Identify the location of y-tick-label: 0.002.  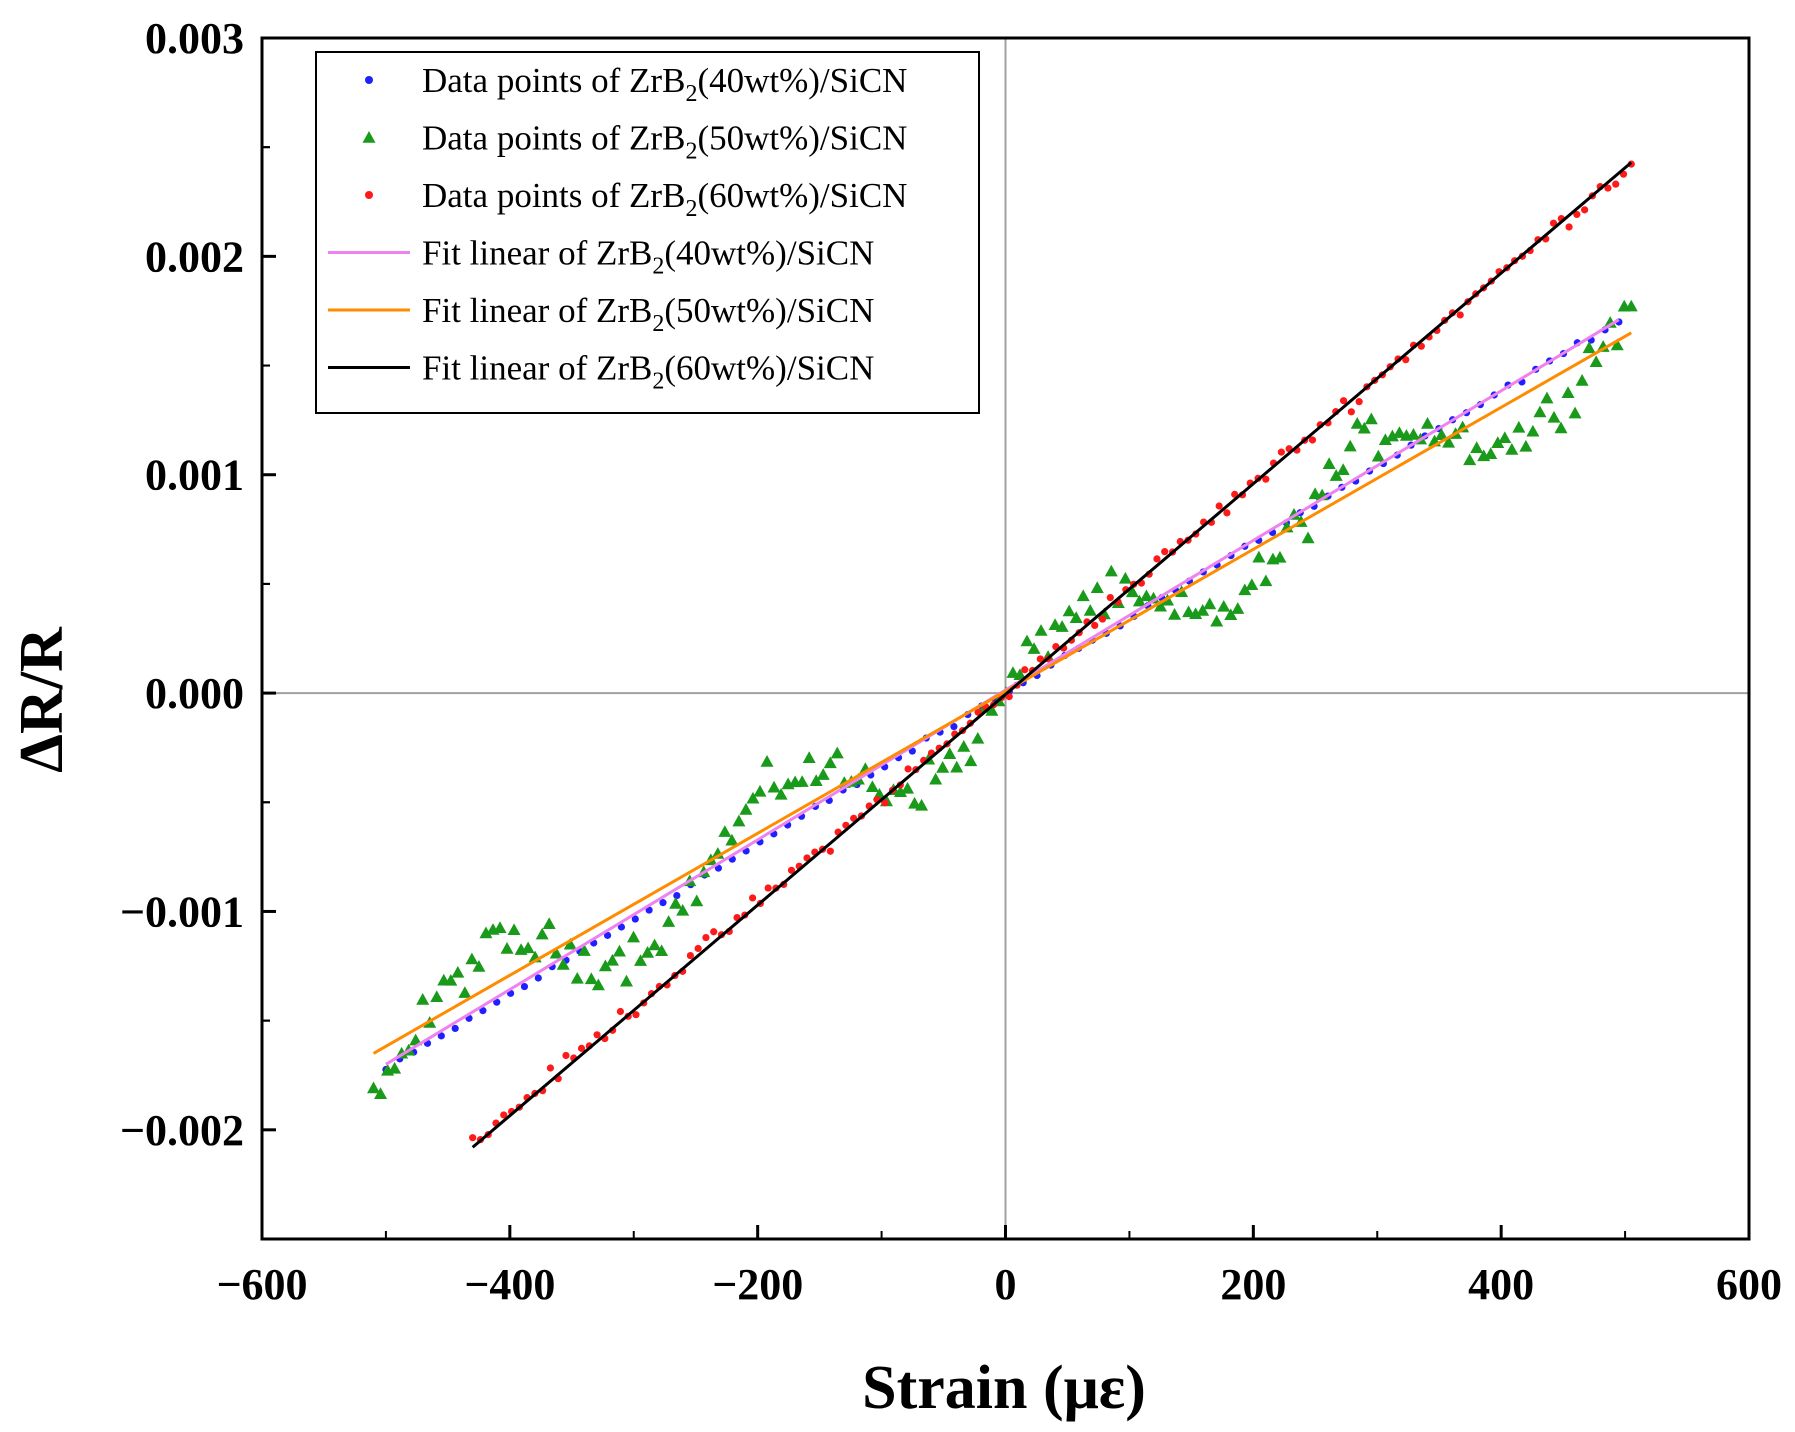
(194, 256).